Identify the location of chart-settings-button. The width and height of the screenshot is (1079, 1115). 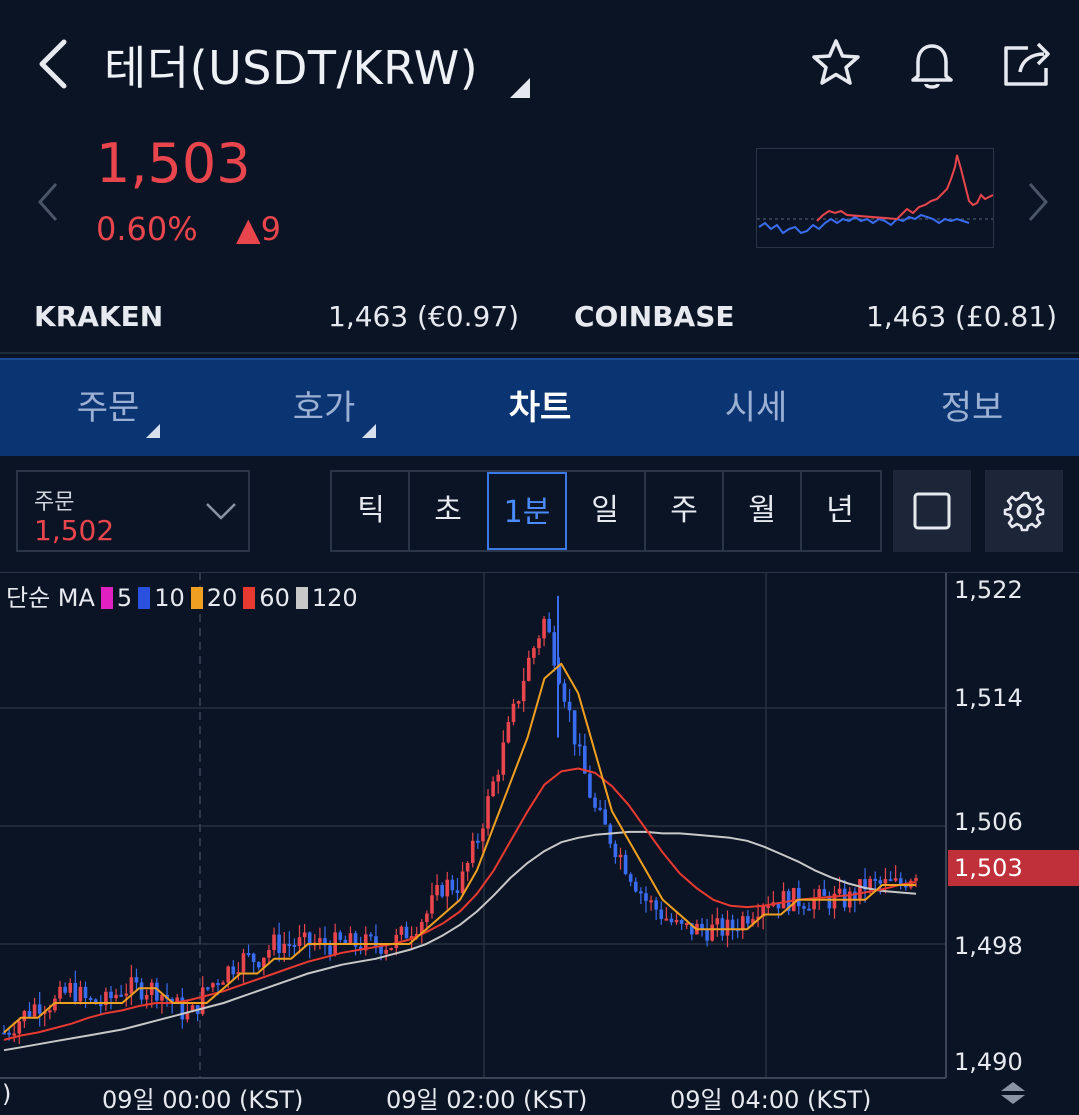
(1024, 511).